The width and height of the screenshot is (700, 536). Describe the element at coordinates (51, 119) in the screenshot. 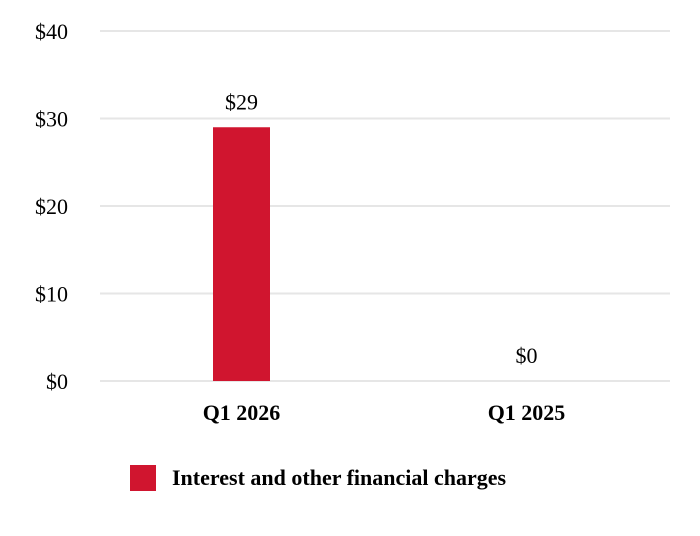

I see `y-tick-label: $30` at that location.